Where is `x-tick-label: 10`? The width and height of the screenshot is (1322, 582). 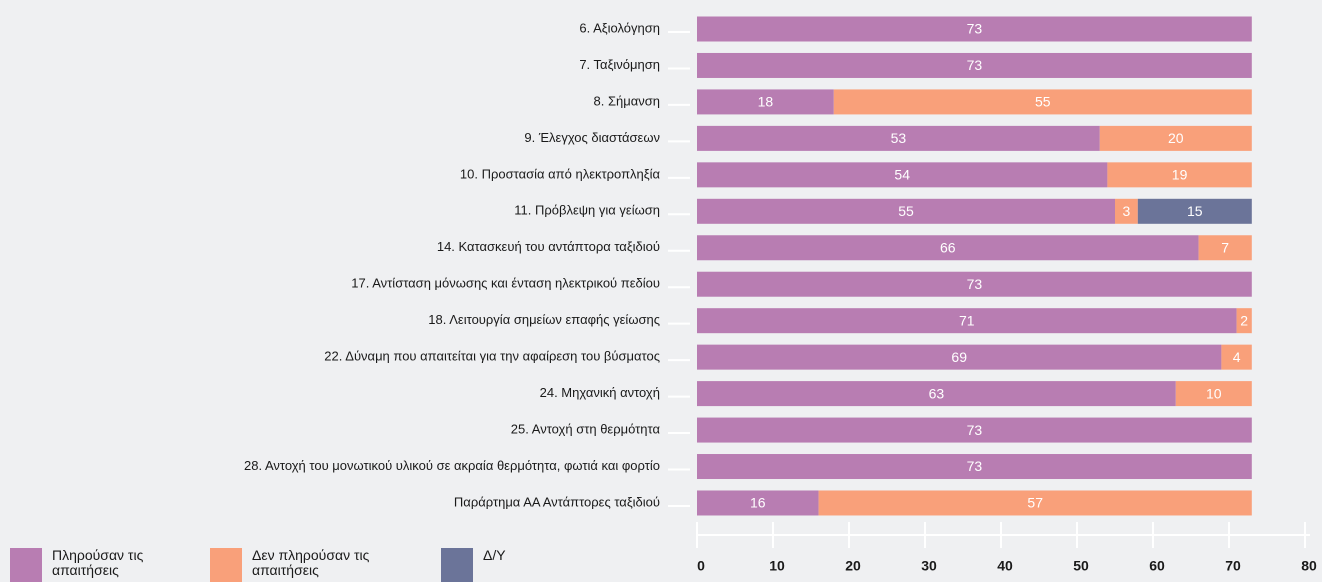
x-tick-label: 10 is located at coordinates (777, 566).